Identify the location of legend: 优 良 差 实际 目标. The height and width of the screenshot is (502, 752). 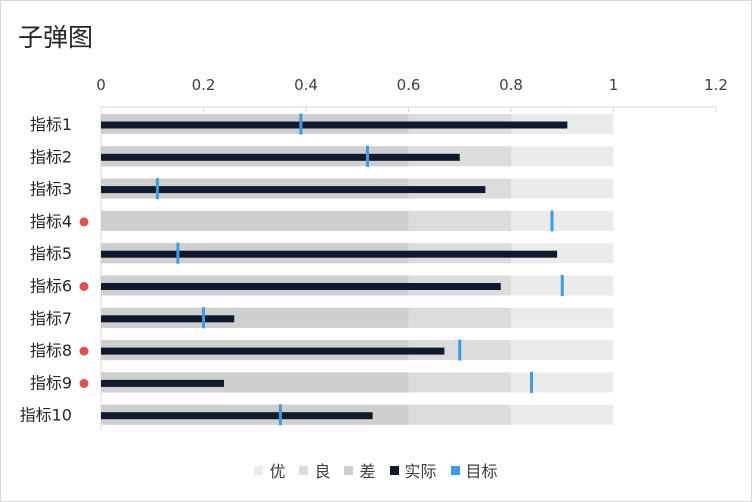
(376, 470).